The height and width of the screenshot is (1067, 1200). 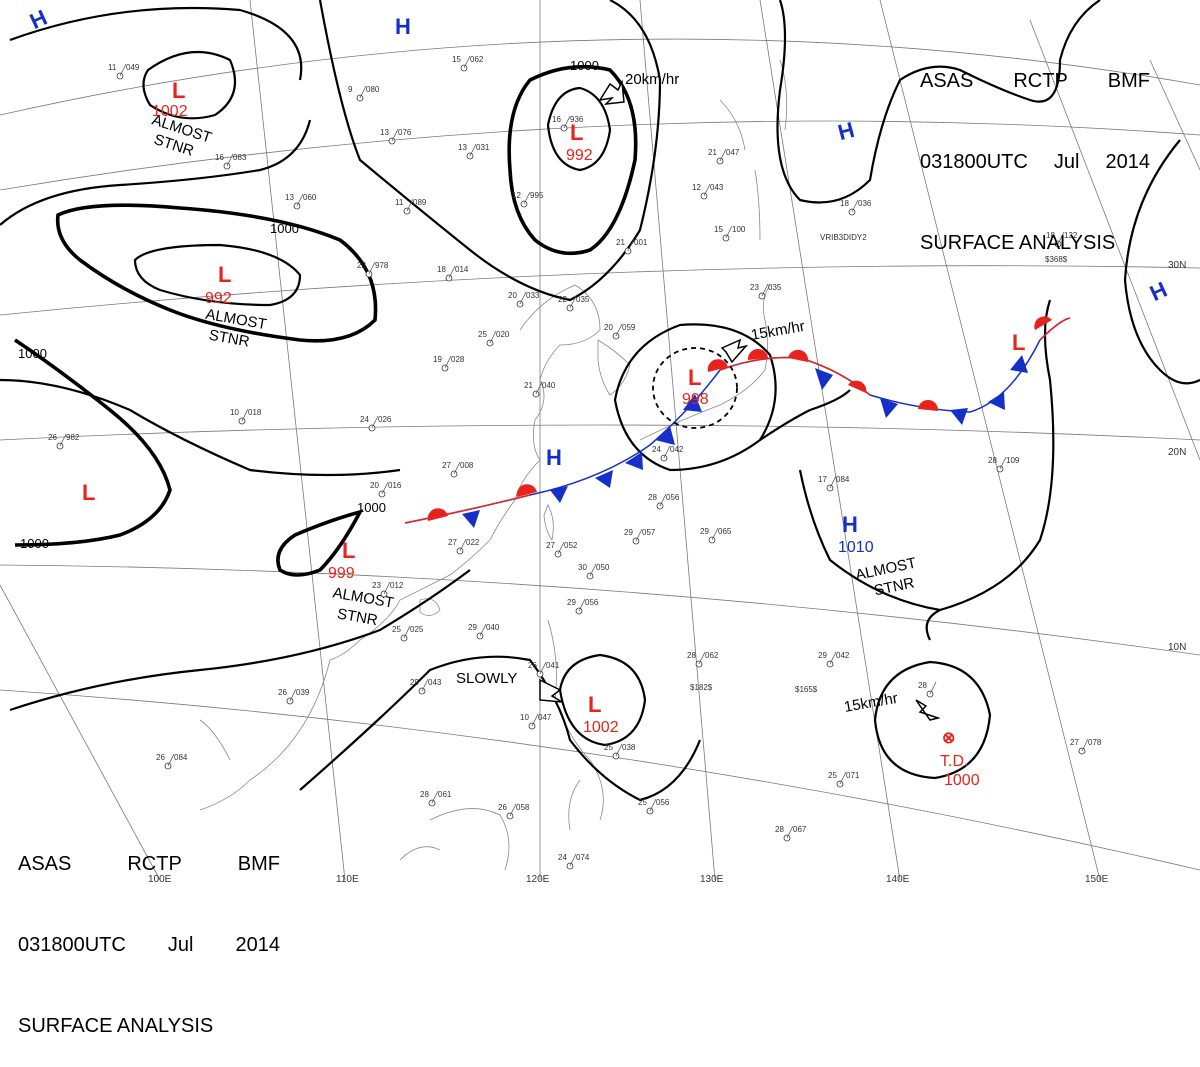 What do you see at coordinates (180, 945) in the screenshot?
I see `header-month: Jul` at bounding box center [180, 945].